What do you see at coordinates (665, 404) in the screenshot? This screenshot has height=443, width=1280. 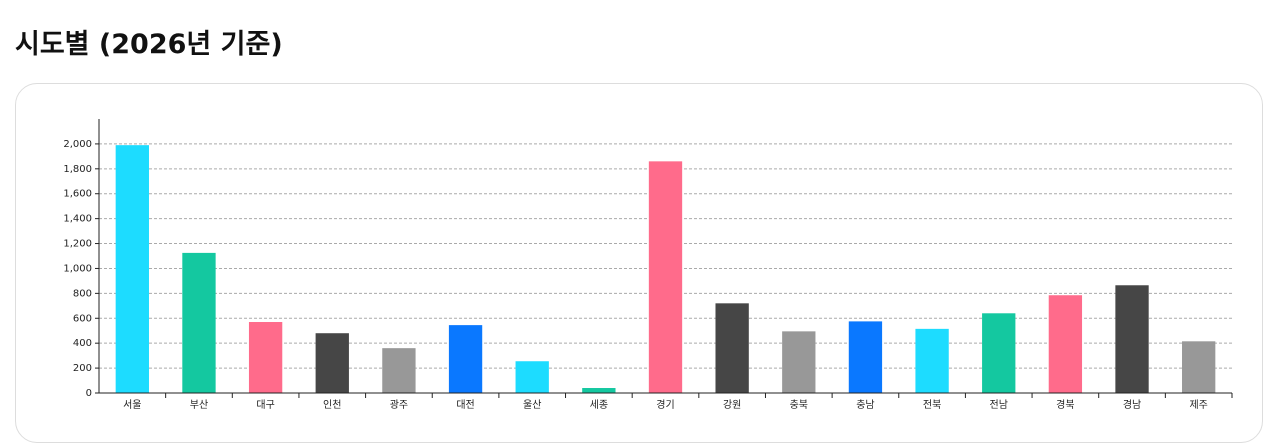 I see `x-tick-label: 경기` at bounding box center [665, 404].